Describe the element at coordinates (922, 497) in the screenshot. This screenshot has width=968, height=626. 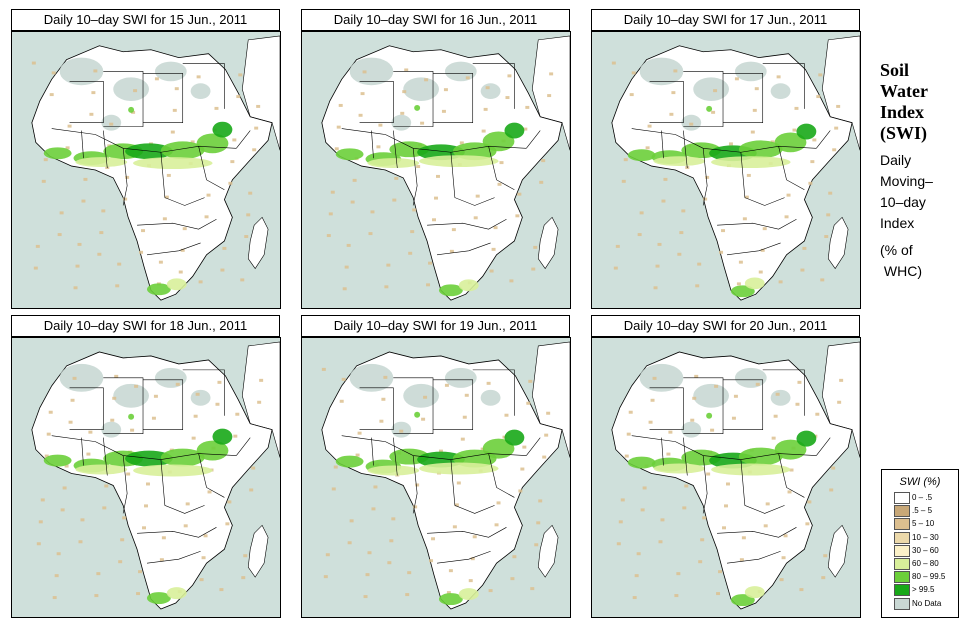
I see `legend-label: 0 – .5` at that location.